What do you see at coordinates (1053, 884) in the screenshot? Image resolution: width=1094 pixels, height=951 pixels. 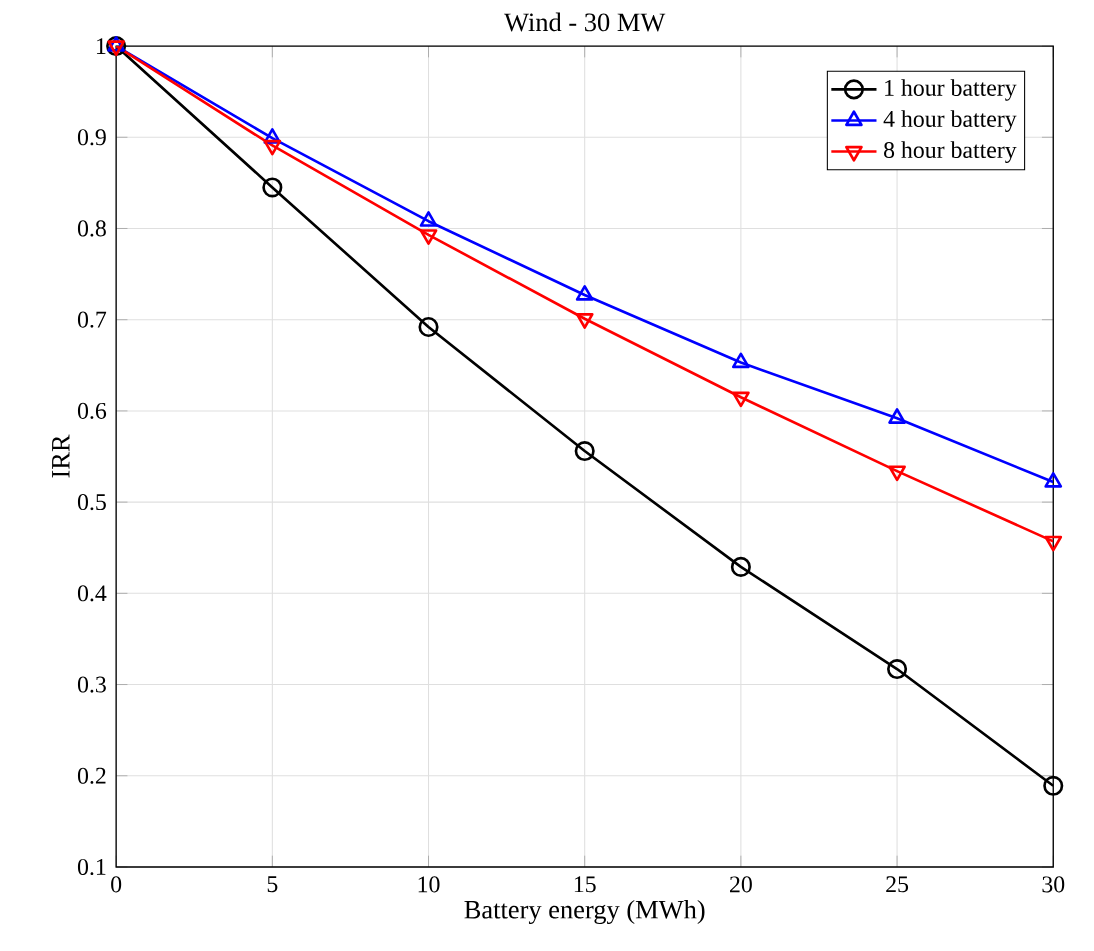 I see `x-tick-label: 30` at bounding box center [1053, 884].